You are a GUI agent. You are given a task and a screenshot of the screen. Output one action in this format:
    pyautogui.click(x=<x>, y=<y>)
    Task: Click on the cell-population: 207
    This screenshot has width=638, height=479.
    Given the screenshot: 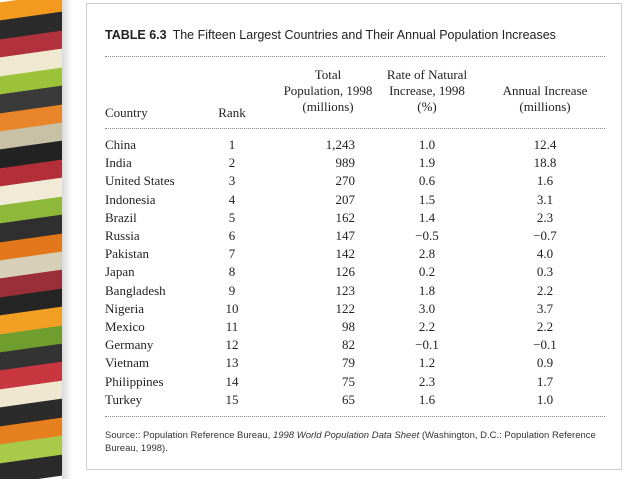 What is the action you would take?
    pyautogui.click(x=345, y=199)
    